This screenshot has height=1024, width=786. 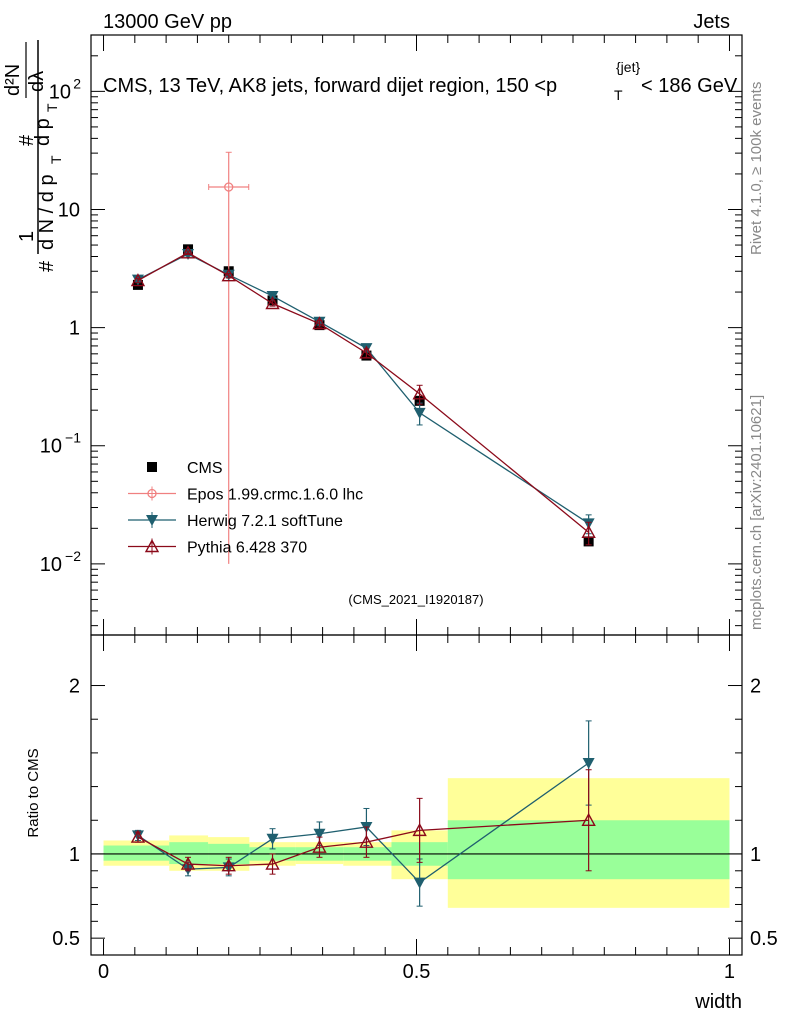 What do you see at coordinates (56, 159) in the screenshot?
I see `ylabel-t-sub: T` at bounding box center [56, 159].